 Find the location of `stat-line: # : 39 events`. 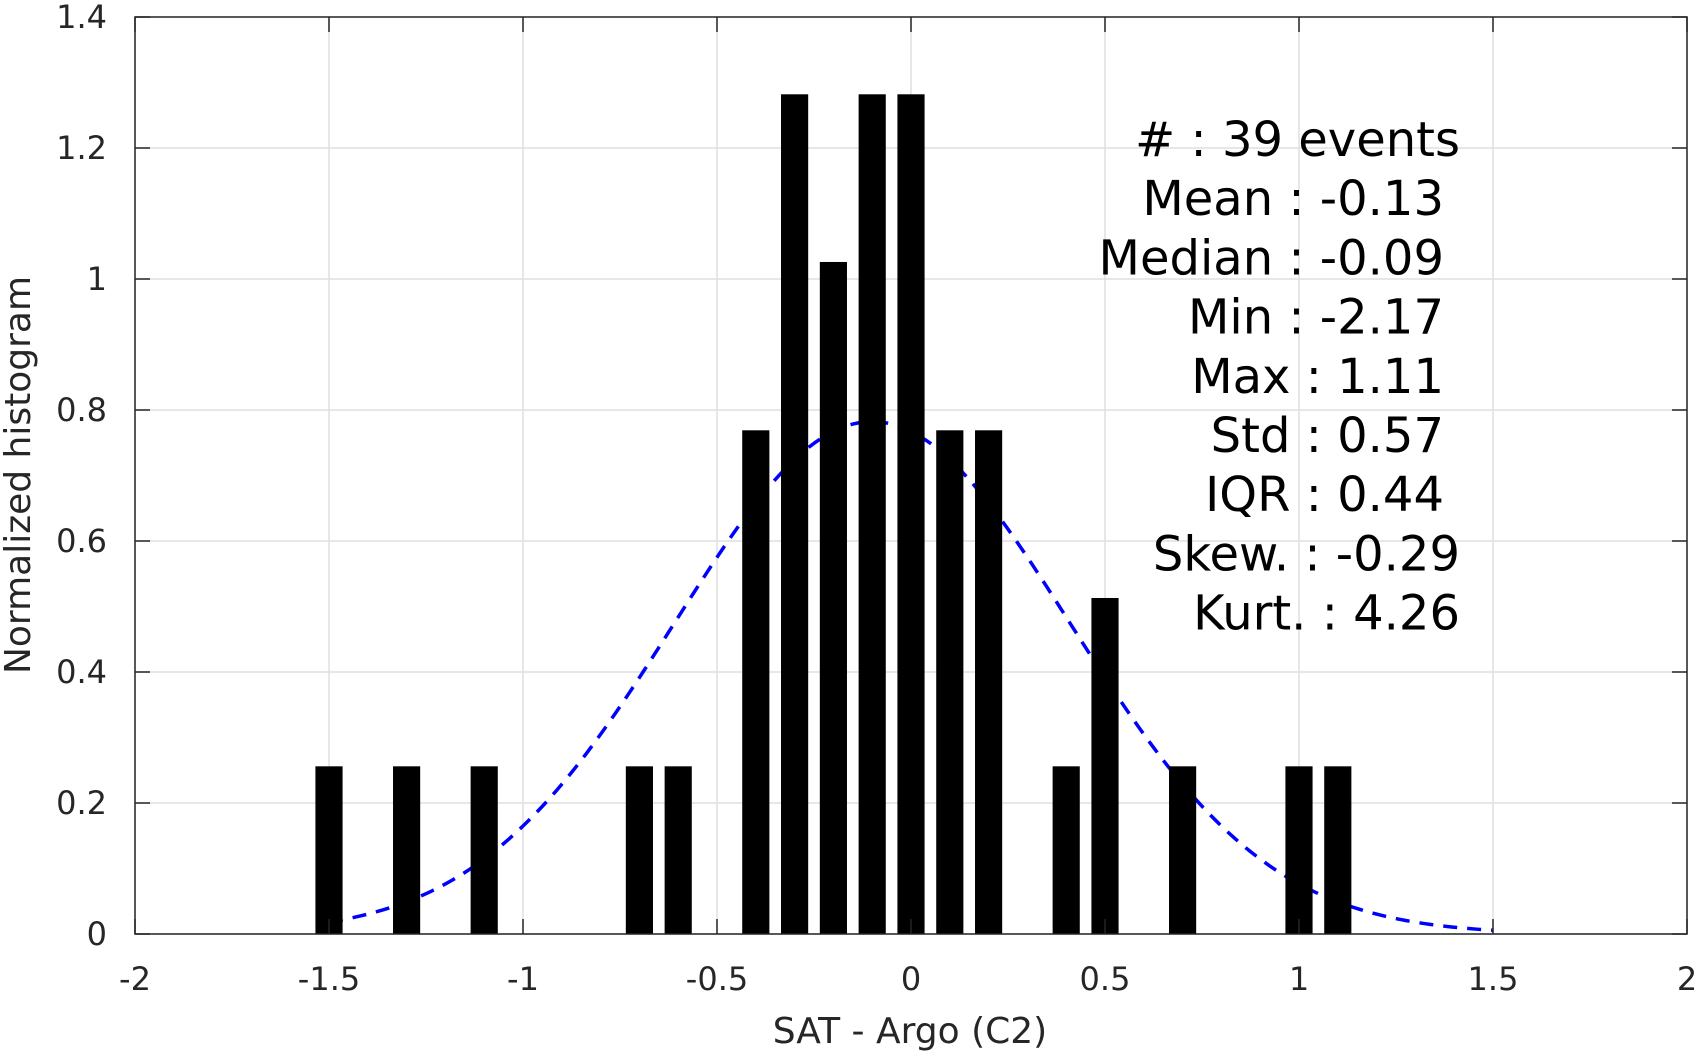

stat-line: # : 39 events is located at coordinates (1297, 140).